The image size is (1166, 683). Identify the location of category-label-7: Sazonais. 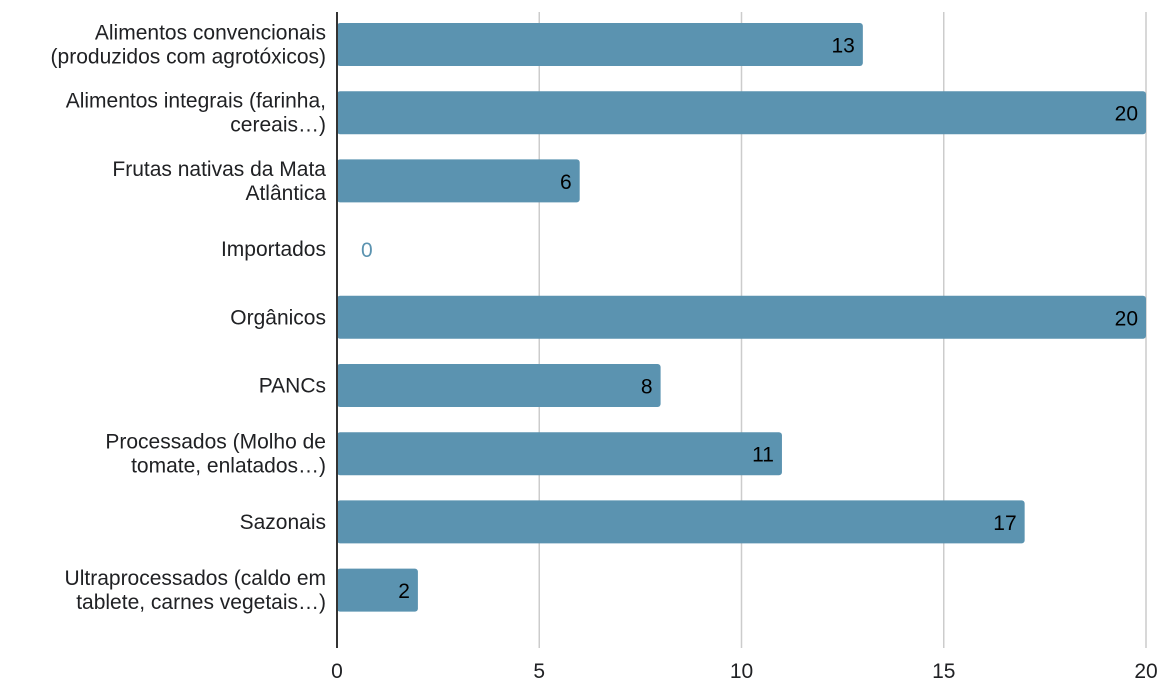
(283, 522).